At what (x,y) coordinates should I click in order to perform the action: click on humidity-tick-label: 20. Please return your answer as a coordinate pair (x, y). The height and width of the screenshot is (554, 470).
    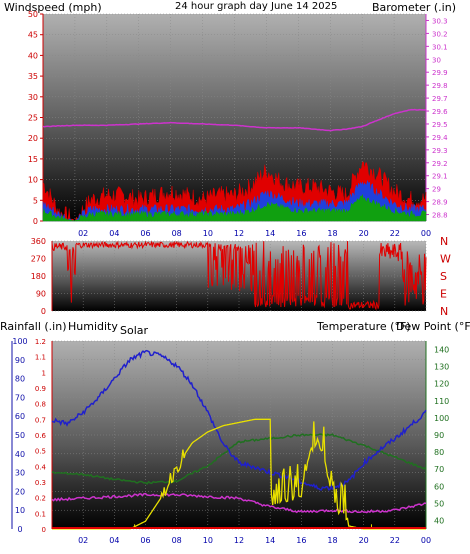
    Looking at the image, I should click on (20, 491).